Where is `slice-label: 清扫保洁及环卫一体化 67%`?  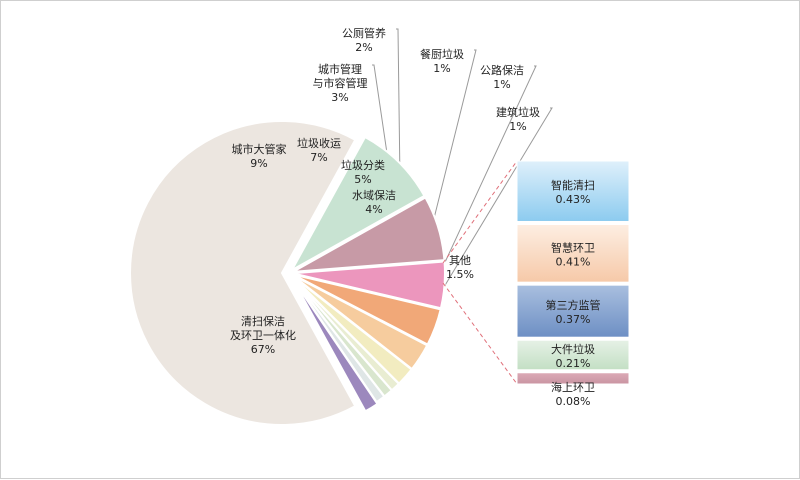 slice-label: 清扫保洁及环卫一体化 67% is located at coordinates (263, 335).